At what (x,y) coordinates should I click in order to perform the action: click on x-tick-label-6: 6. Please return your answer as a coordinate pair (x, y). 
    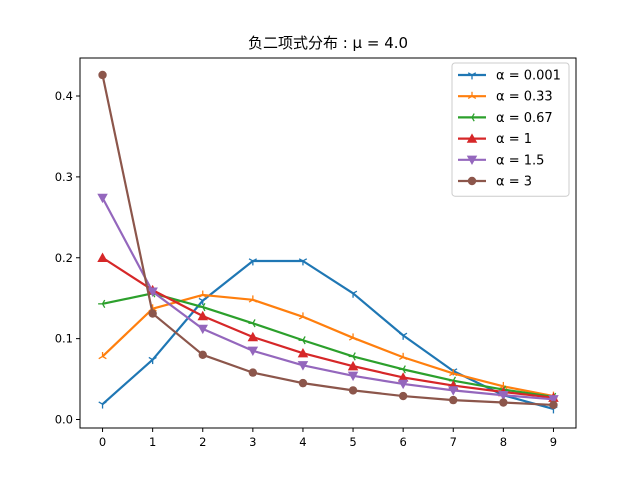
    Looking at the image, I should click on (402, 442).